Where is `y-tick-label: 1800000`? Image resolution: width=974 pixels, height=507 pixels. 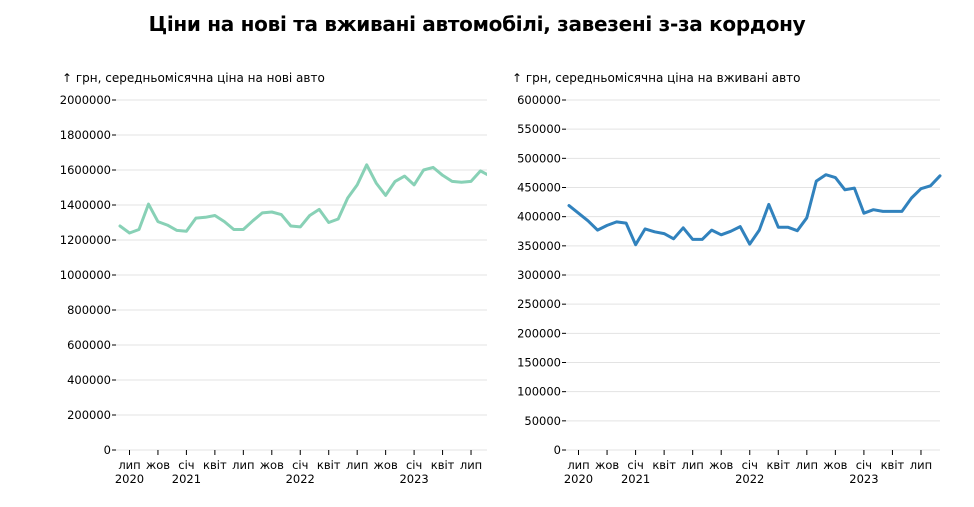
y-tick-label: 1800000 is located at coordinates (85, 135).